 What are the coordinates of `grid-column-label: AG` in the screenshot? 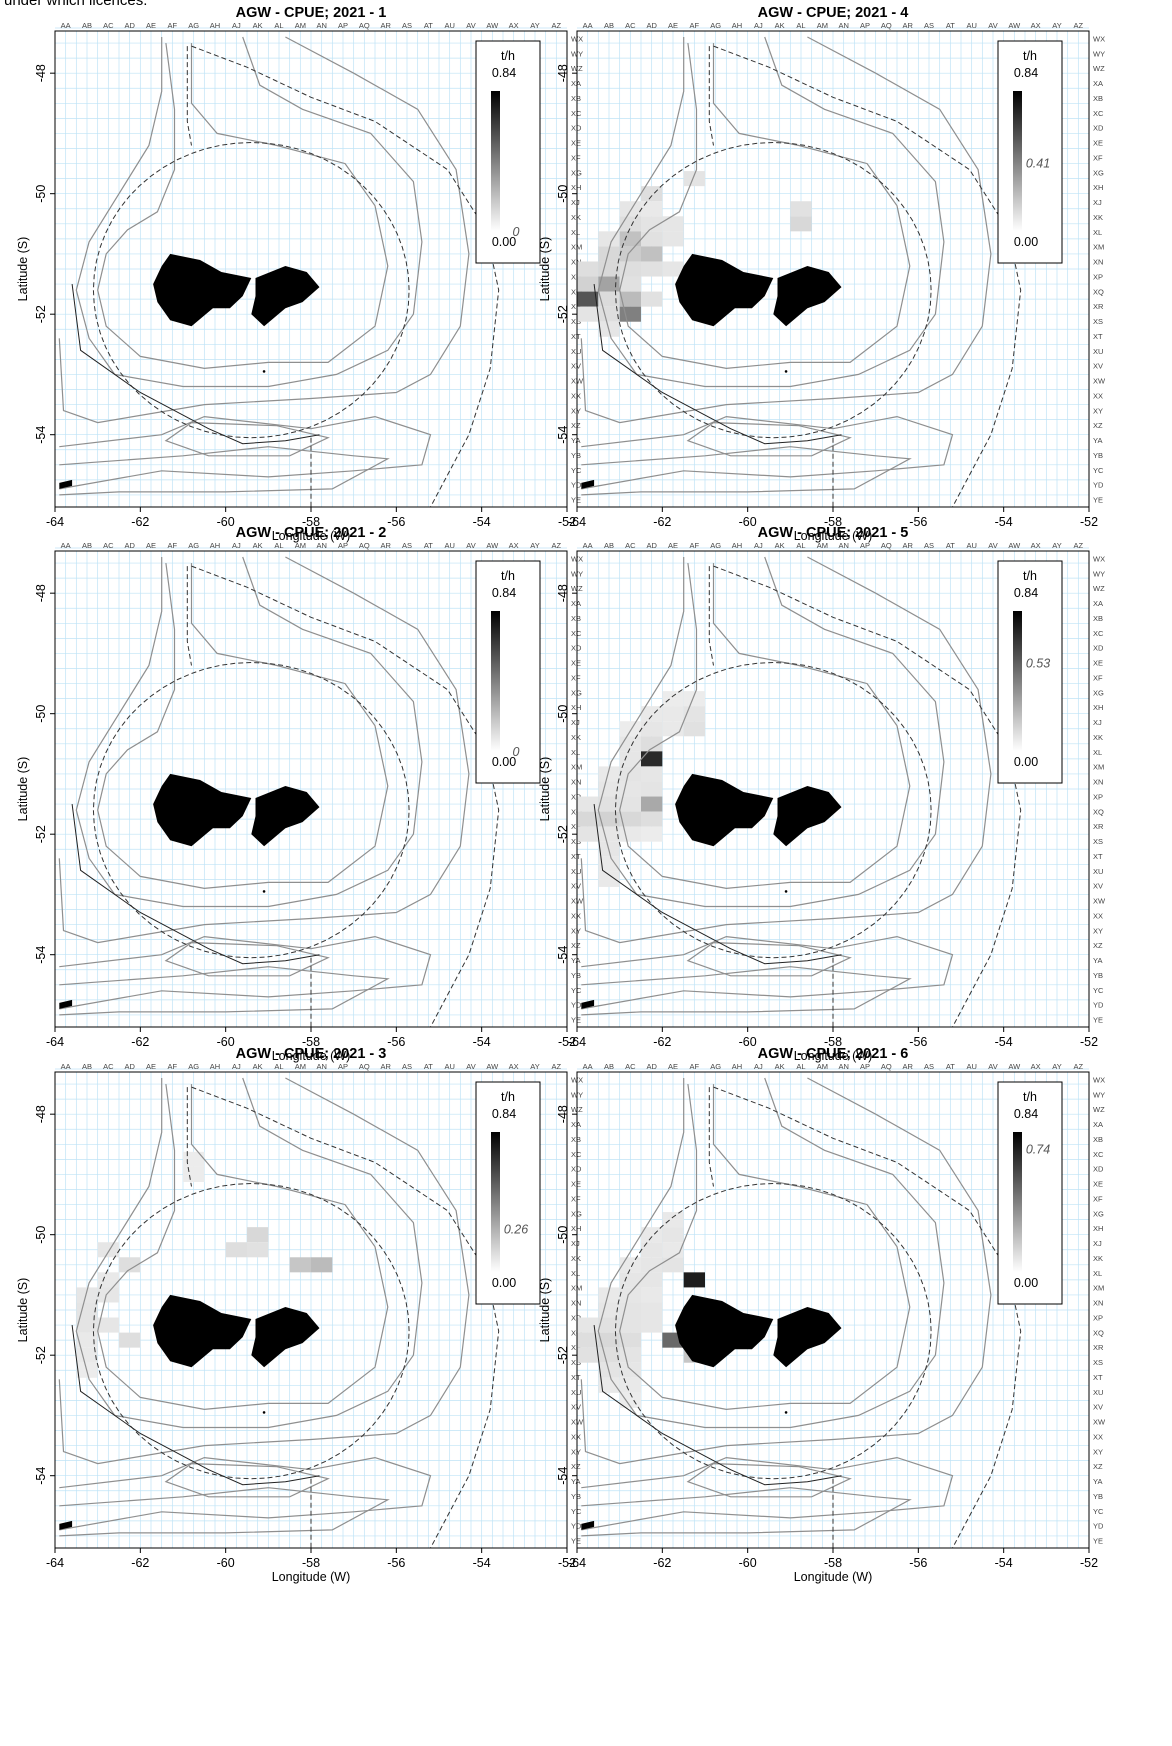 It's located at (193, 545).